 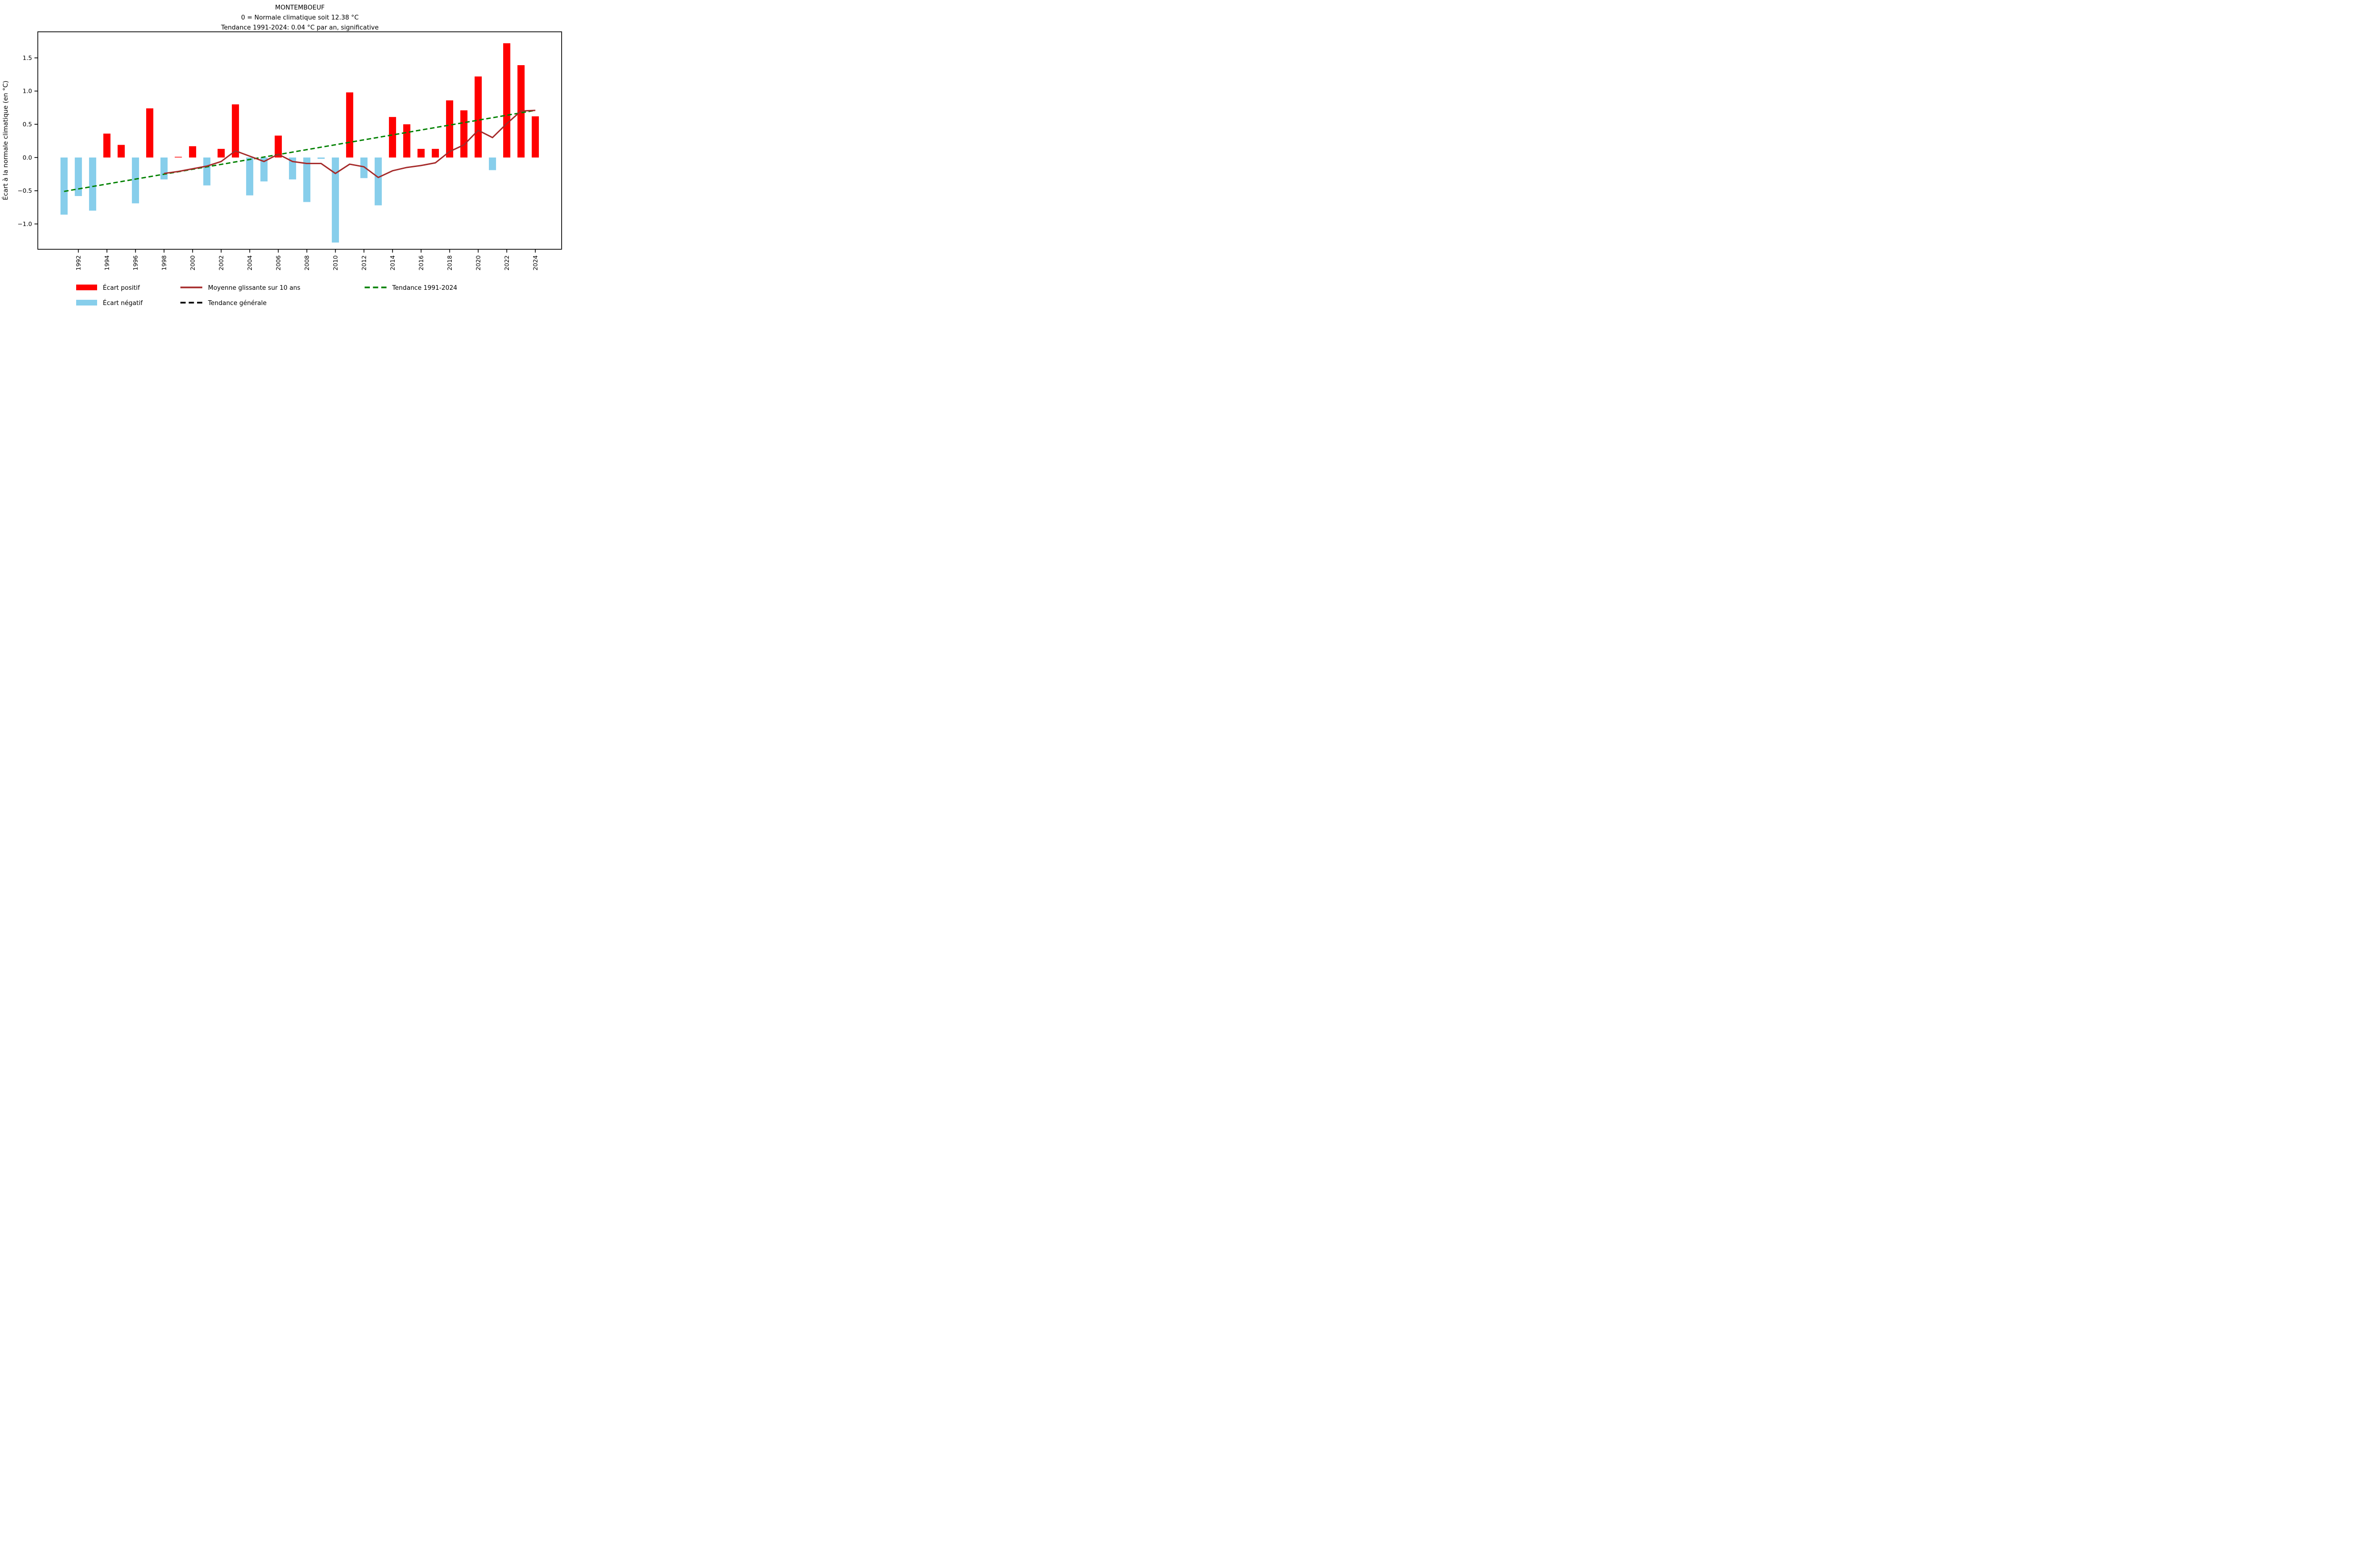 What do you see at coordinates (86, 303) in the screenshot?
I see `negative-bar-swatch` at bounding box center [86, 303].